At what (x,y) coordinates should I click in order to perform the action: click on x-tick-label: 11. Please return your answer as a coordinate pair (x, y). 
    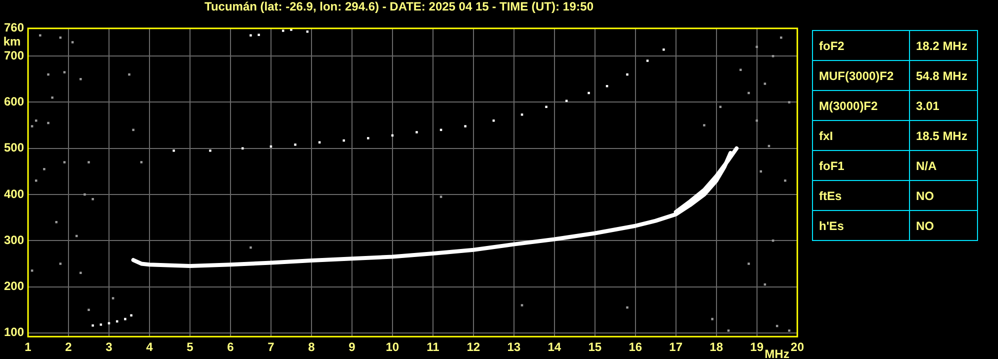
    Looking at the image, I should click on (433, 347).